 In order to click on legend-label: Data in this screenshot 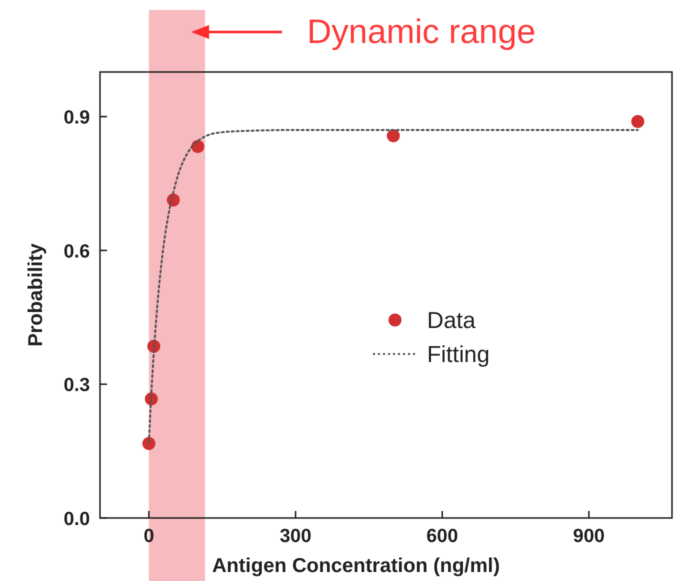, I will do `click(451, 320)`.